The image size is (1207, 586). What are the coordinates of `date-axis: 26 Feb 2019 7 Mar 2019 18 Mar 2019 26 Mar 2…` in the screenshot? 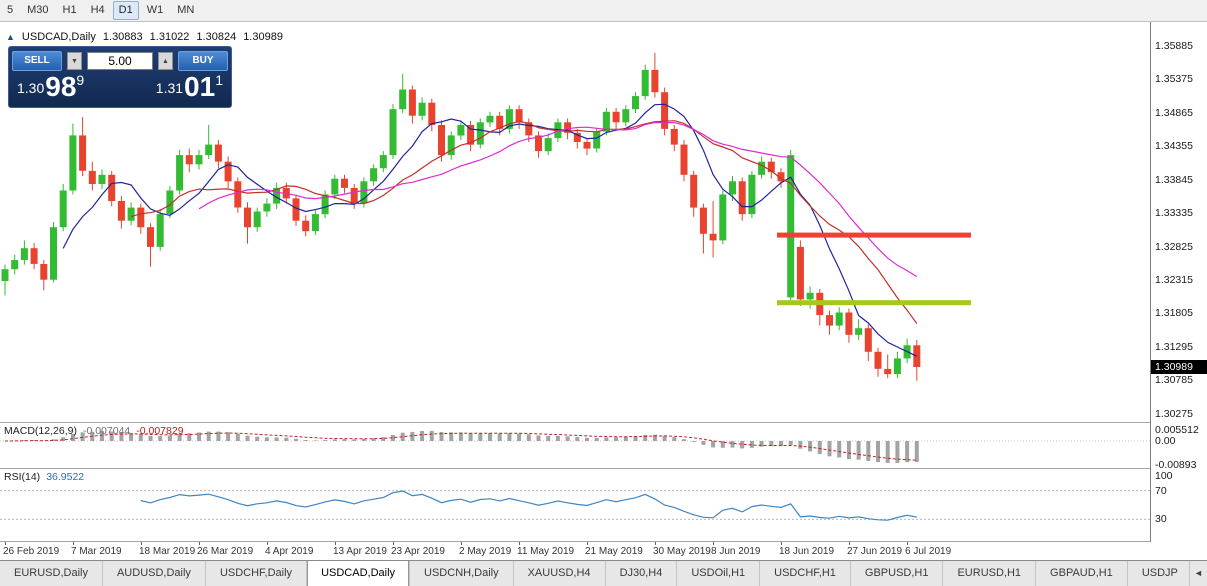 It's located at (575, 551).